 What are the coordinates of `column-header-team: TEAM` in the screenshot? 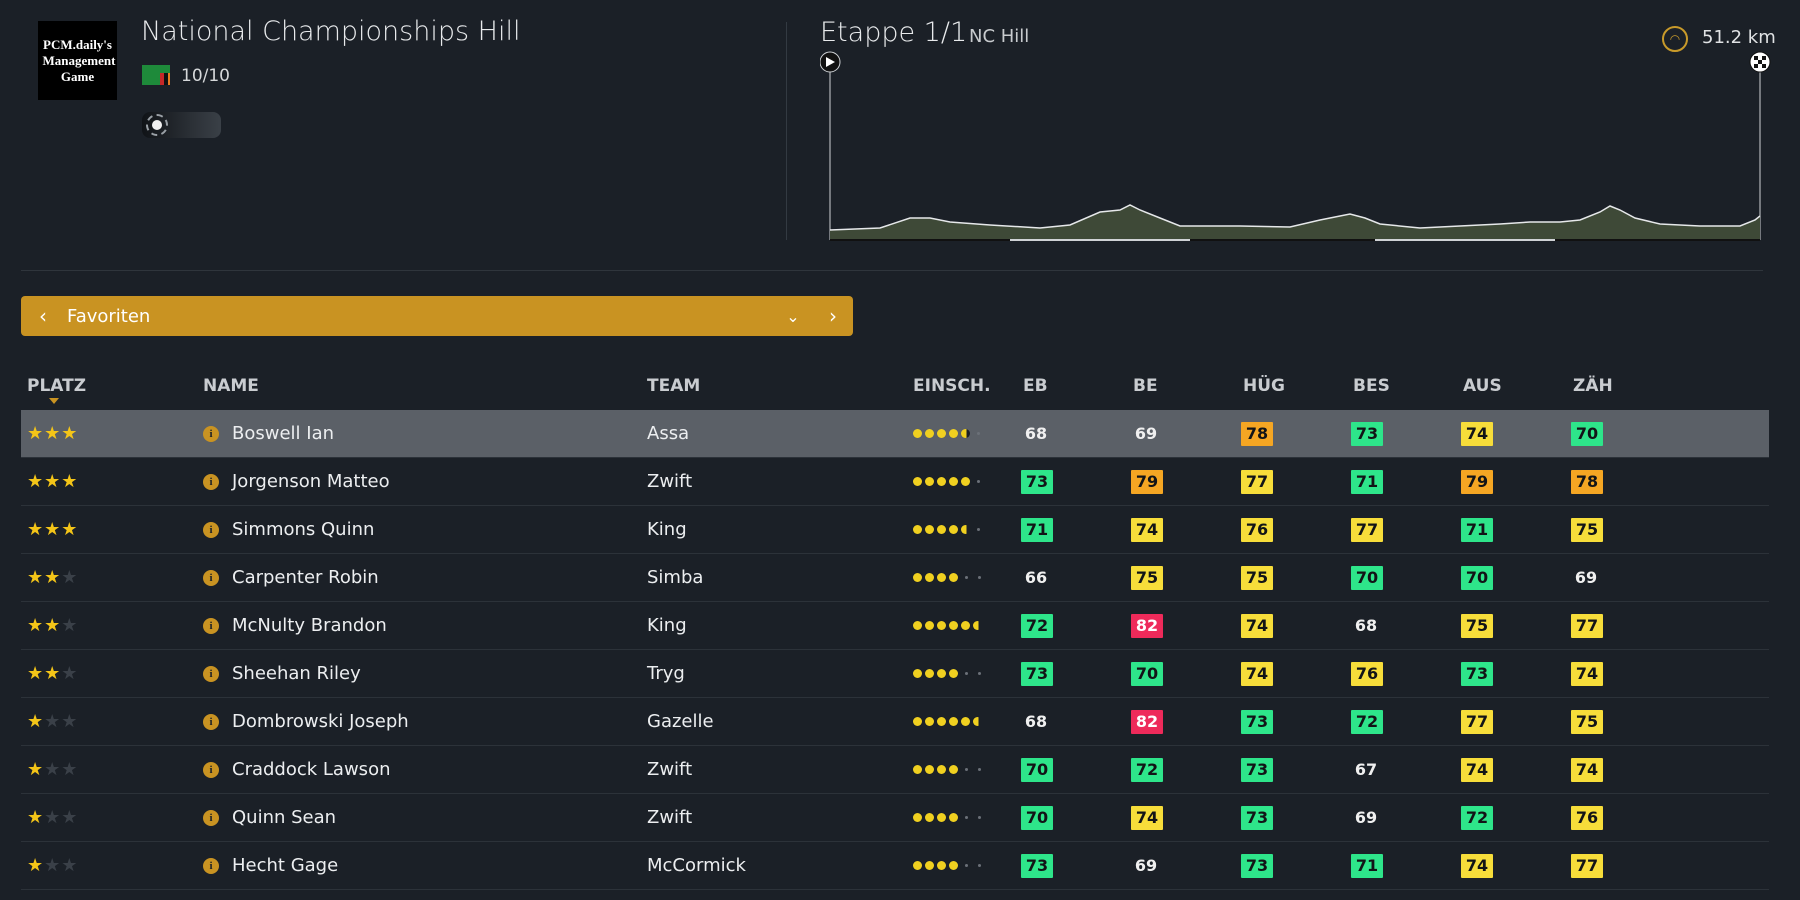 It's located at (674, 386).